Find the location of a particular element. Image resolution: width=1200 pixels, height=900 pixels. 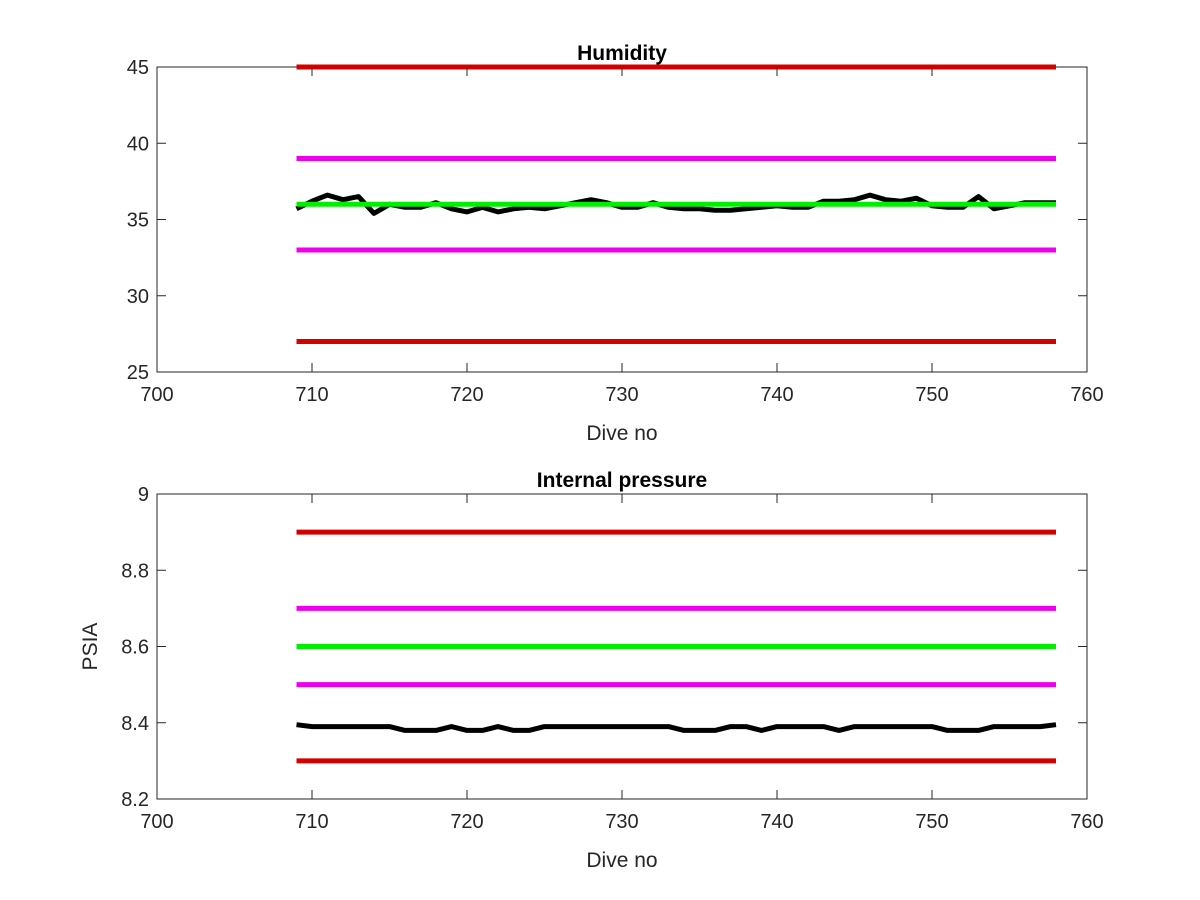

y-tick-label: 25 is located at coordinates (138, 373).